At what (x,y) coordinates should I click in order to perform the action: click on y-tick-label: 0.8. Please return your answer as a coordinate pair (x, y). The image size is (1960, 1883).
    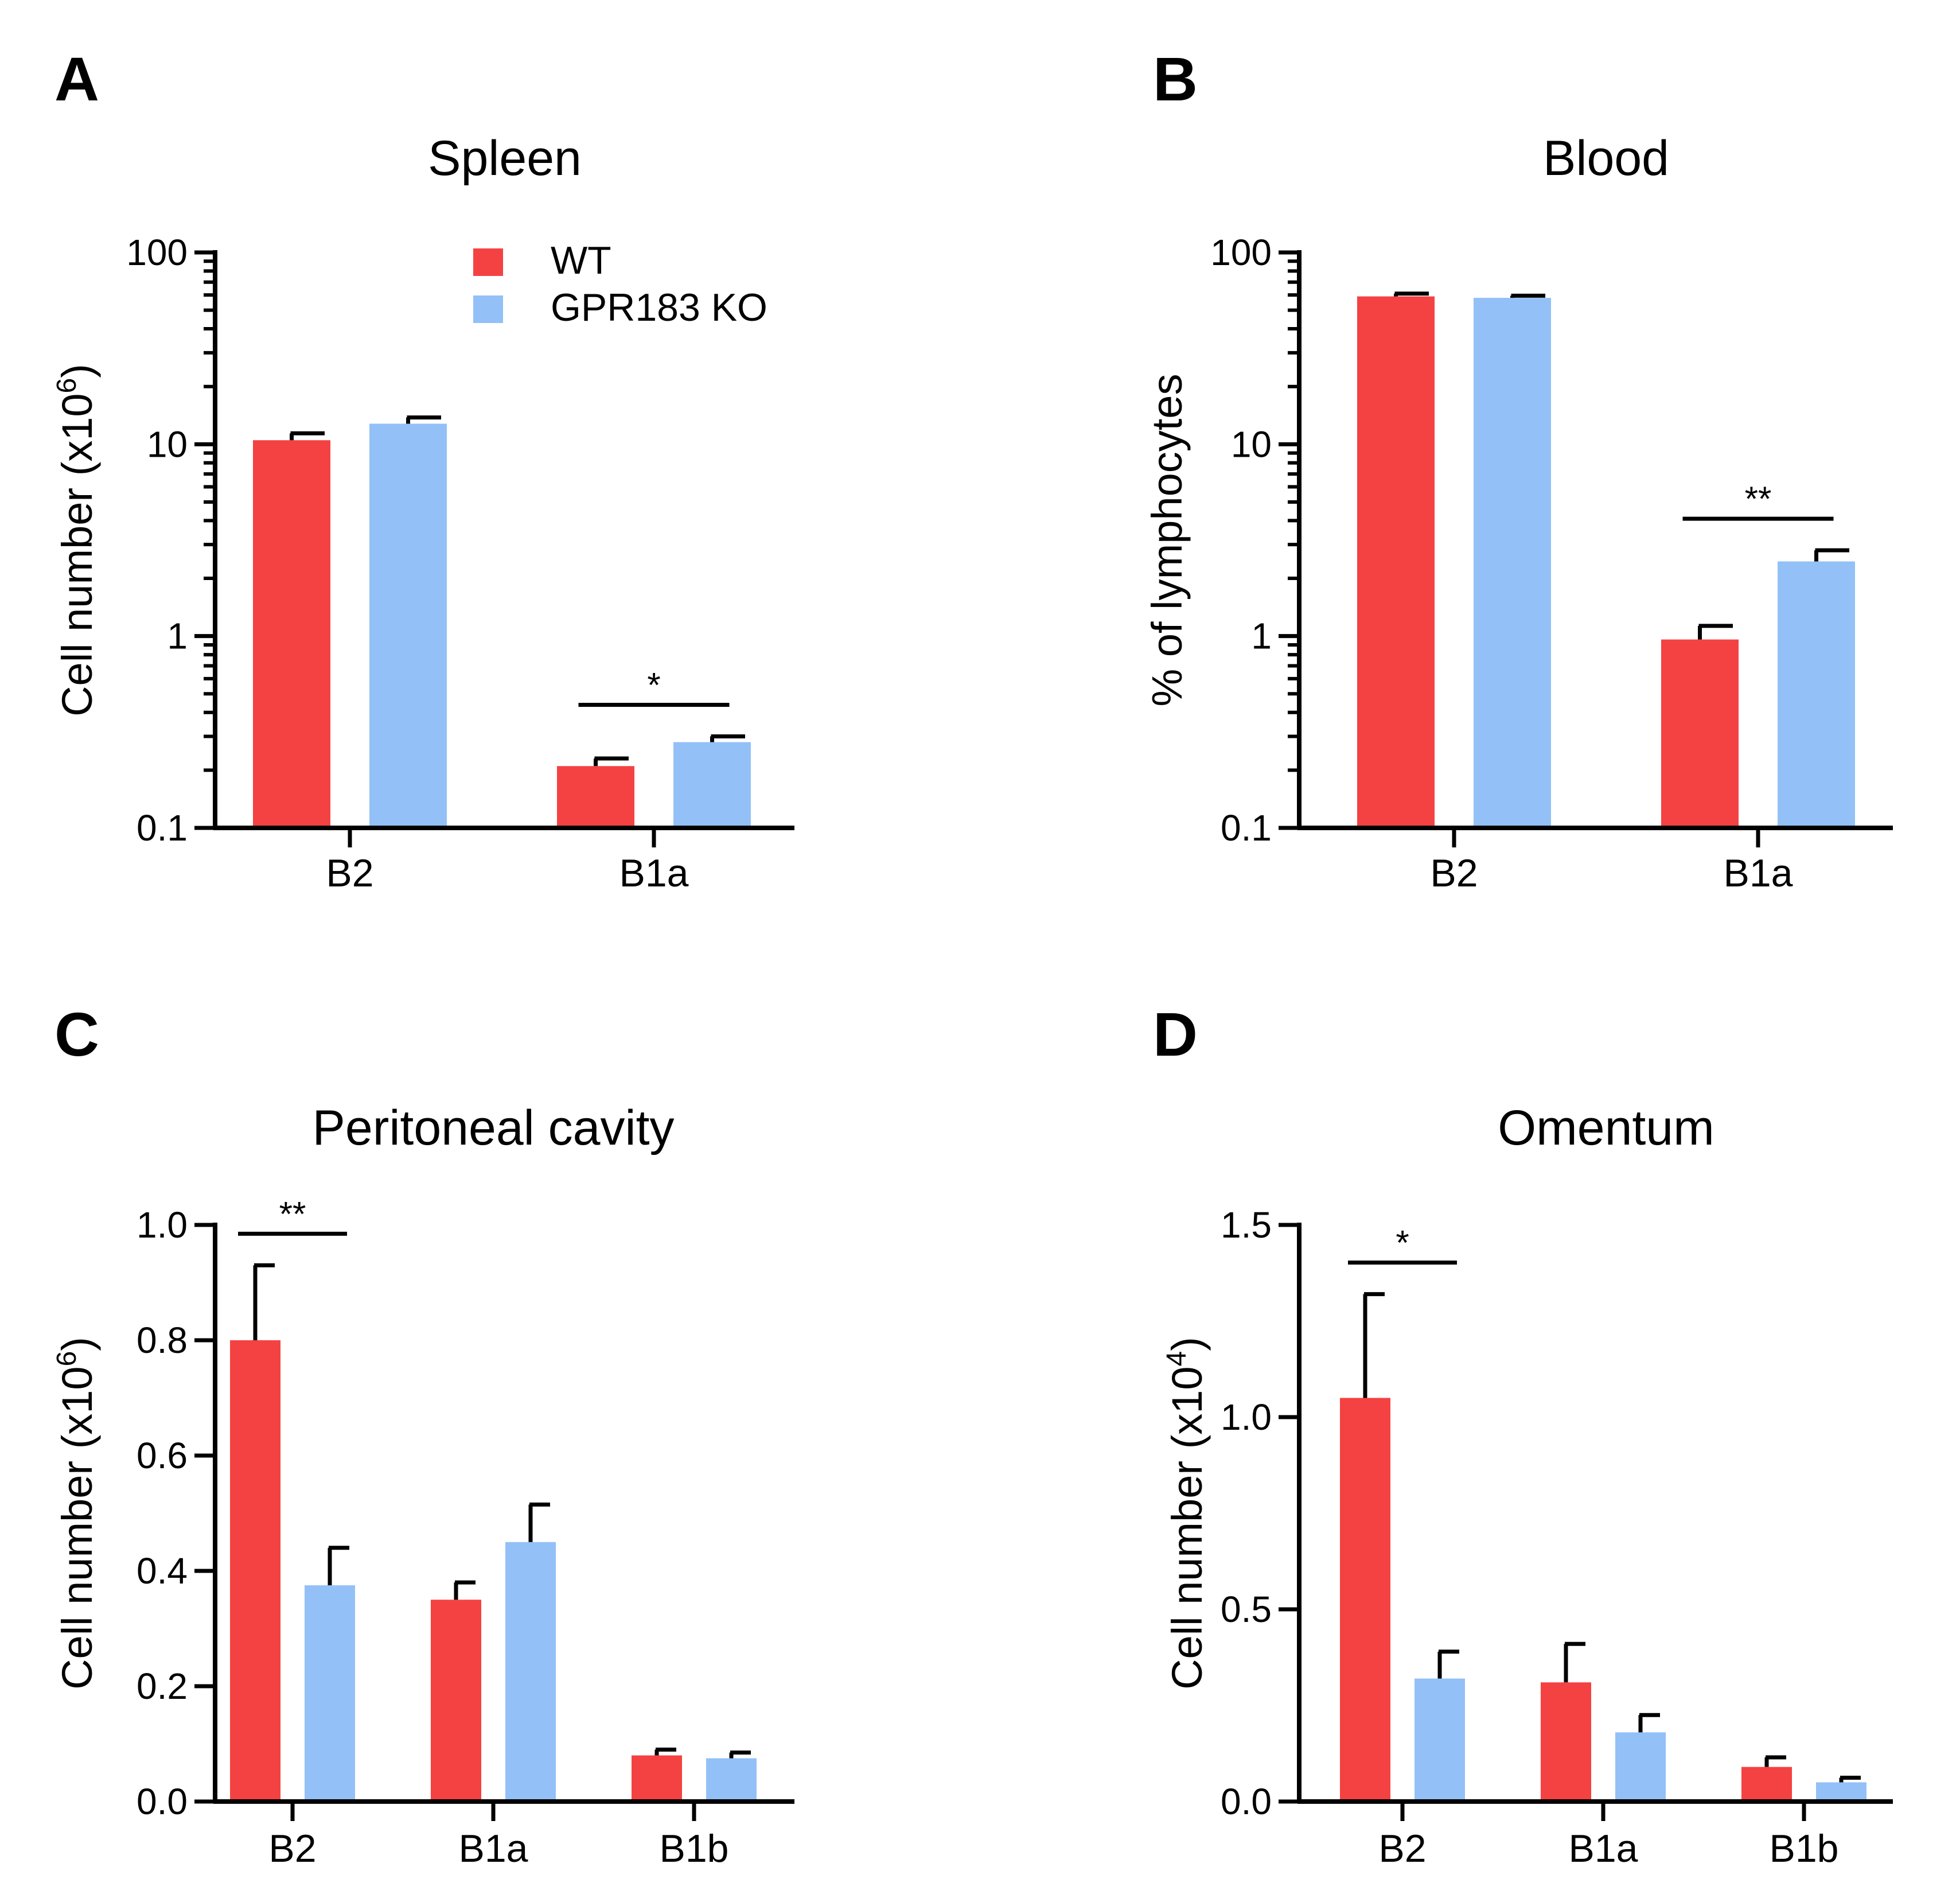
    Looking at the image, I should click on (162, 1340).